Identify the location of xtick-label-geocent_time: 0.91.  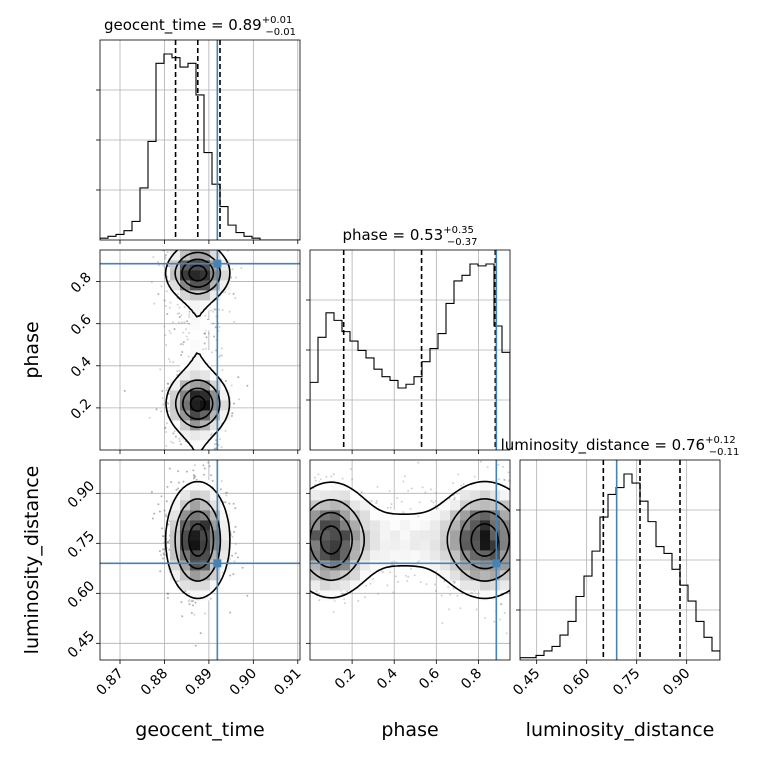
(287, 682).